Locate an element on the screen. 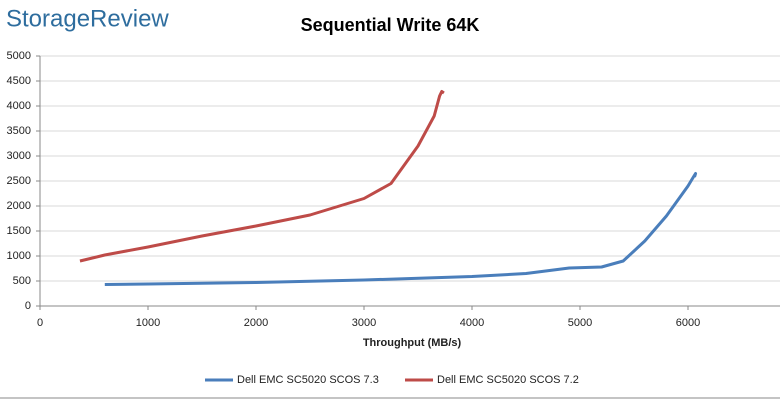 This screenshot has width=780, height=401. x-tick-label: 5000 is located at coordinates (580, 323).